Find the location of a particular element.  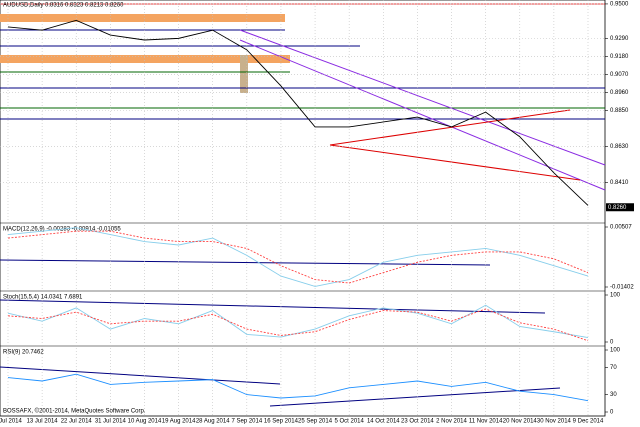

price-box is located at coordinates (620, 207).